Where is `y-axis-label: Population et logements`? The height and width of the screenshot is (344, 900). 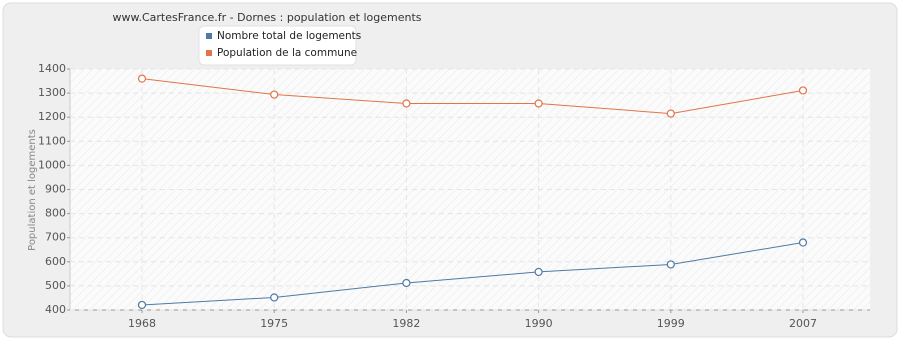 y-axis-label: Population et logements is located at coordinates (32, 190).